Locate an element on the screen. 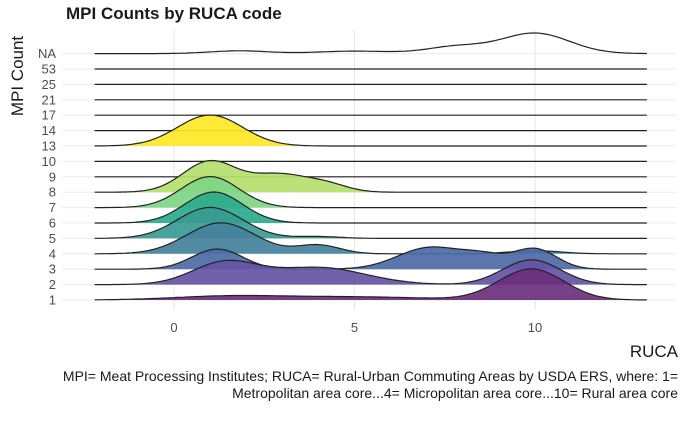 This screenshot has height=422, width=688. y-tick-label: 9 is located at coordinates (52, 176).